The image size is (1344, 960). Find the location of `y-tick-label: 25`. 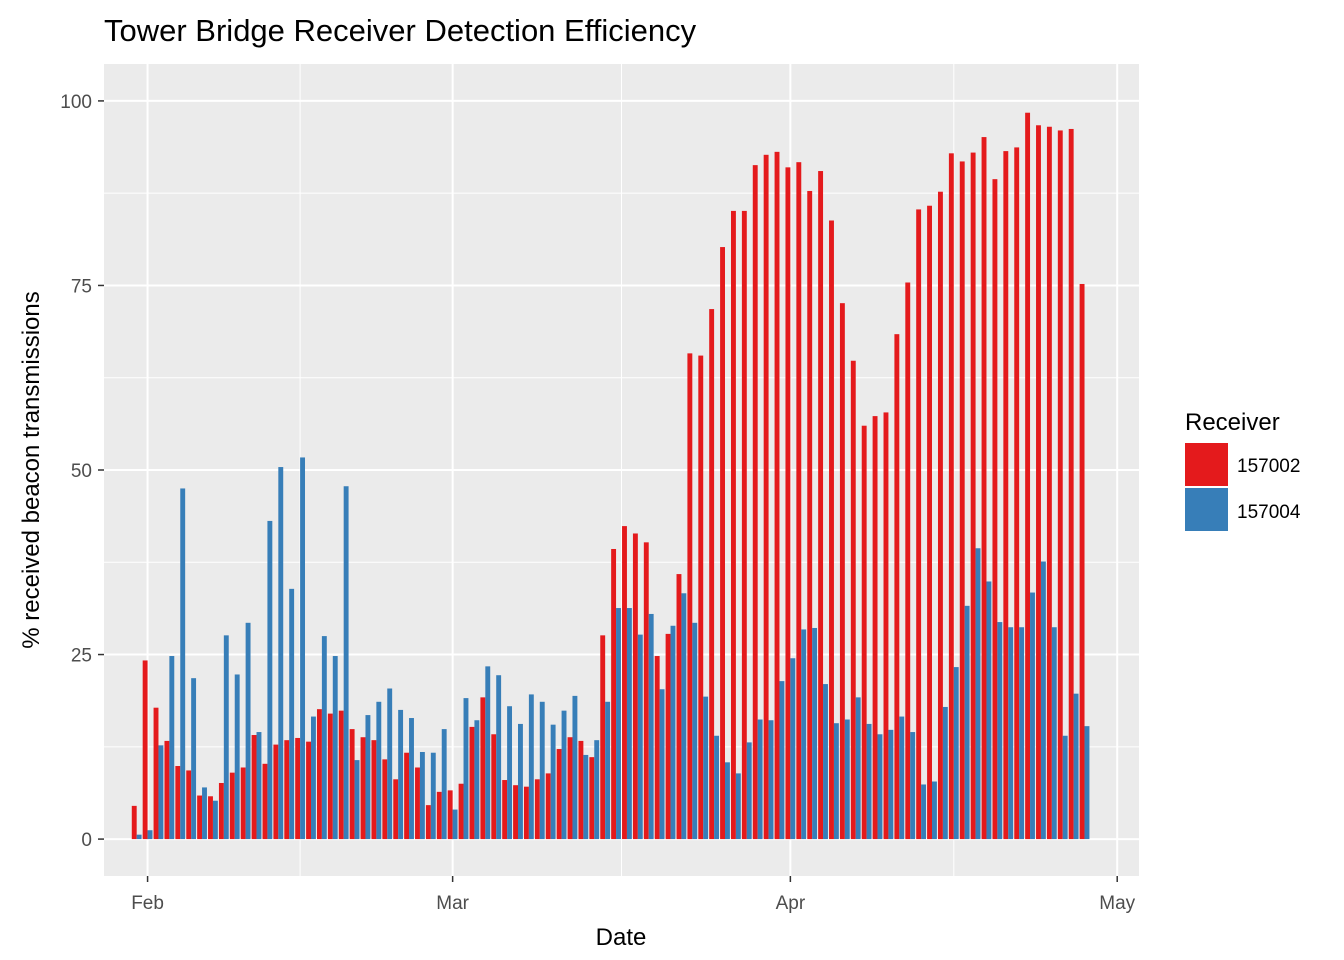

y-tick-label: 25 is located at coordinates (81, 656).